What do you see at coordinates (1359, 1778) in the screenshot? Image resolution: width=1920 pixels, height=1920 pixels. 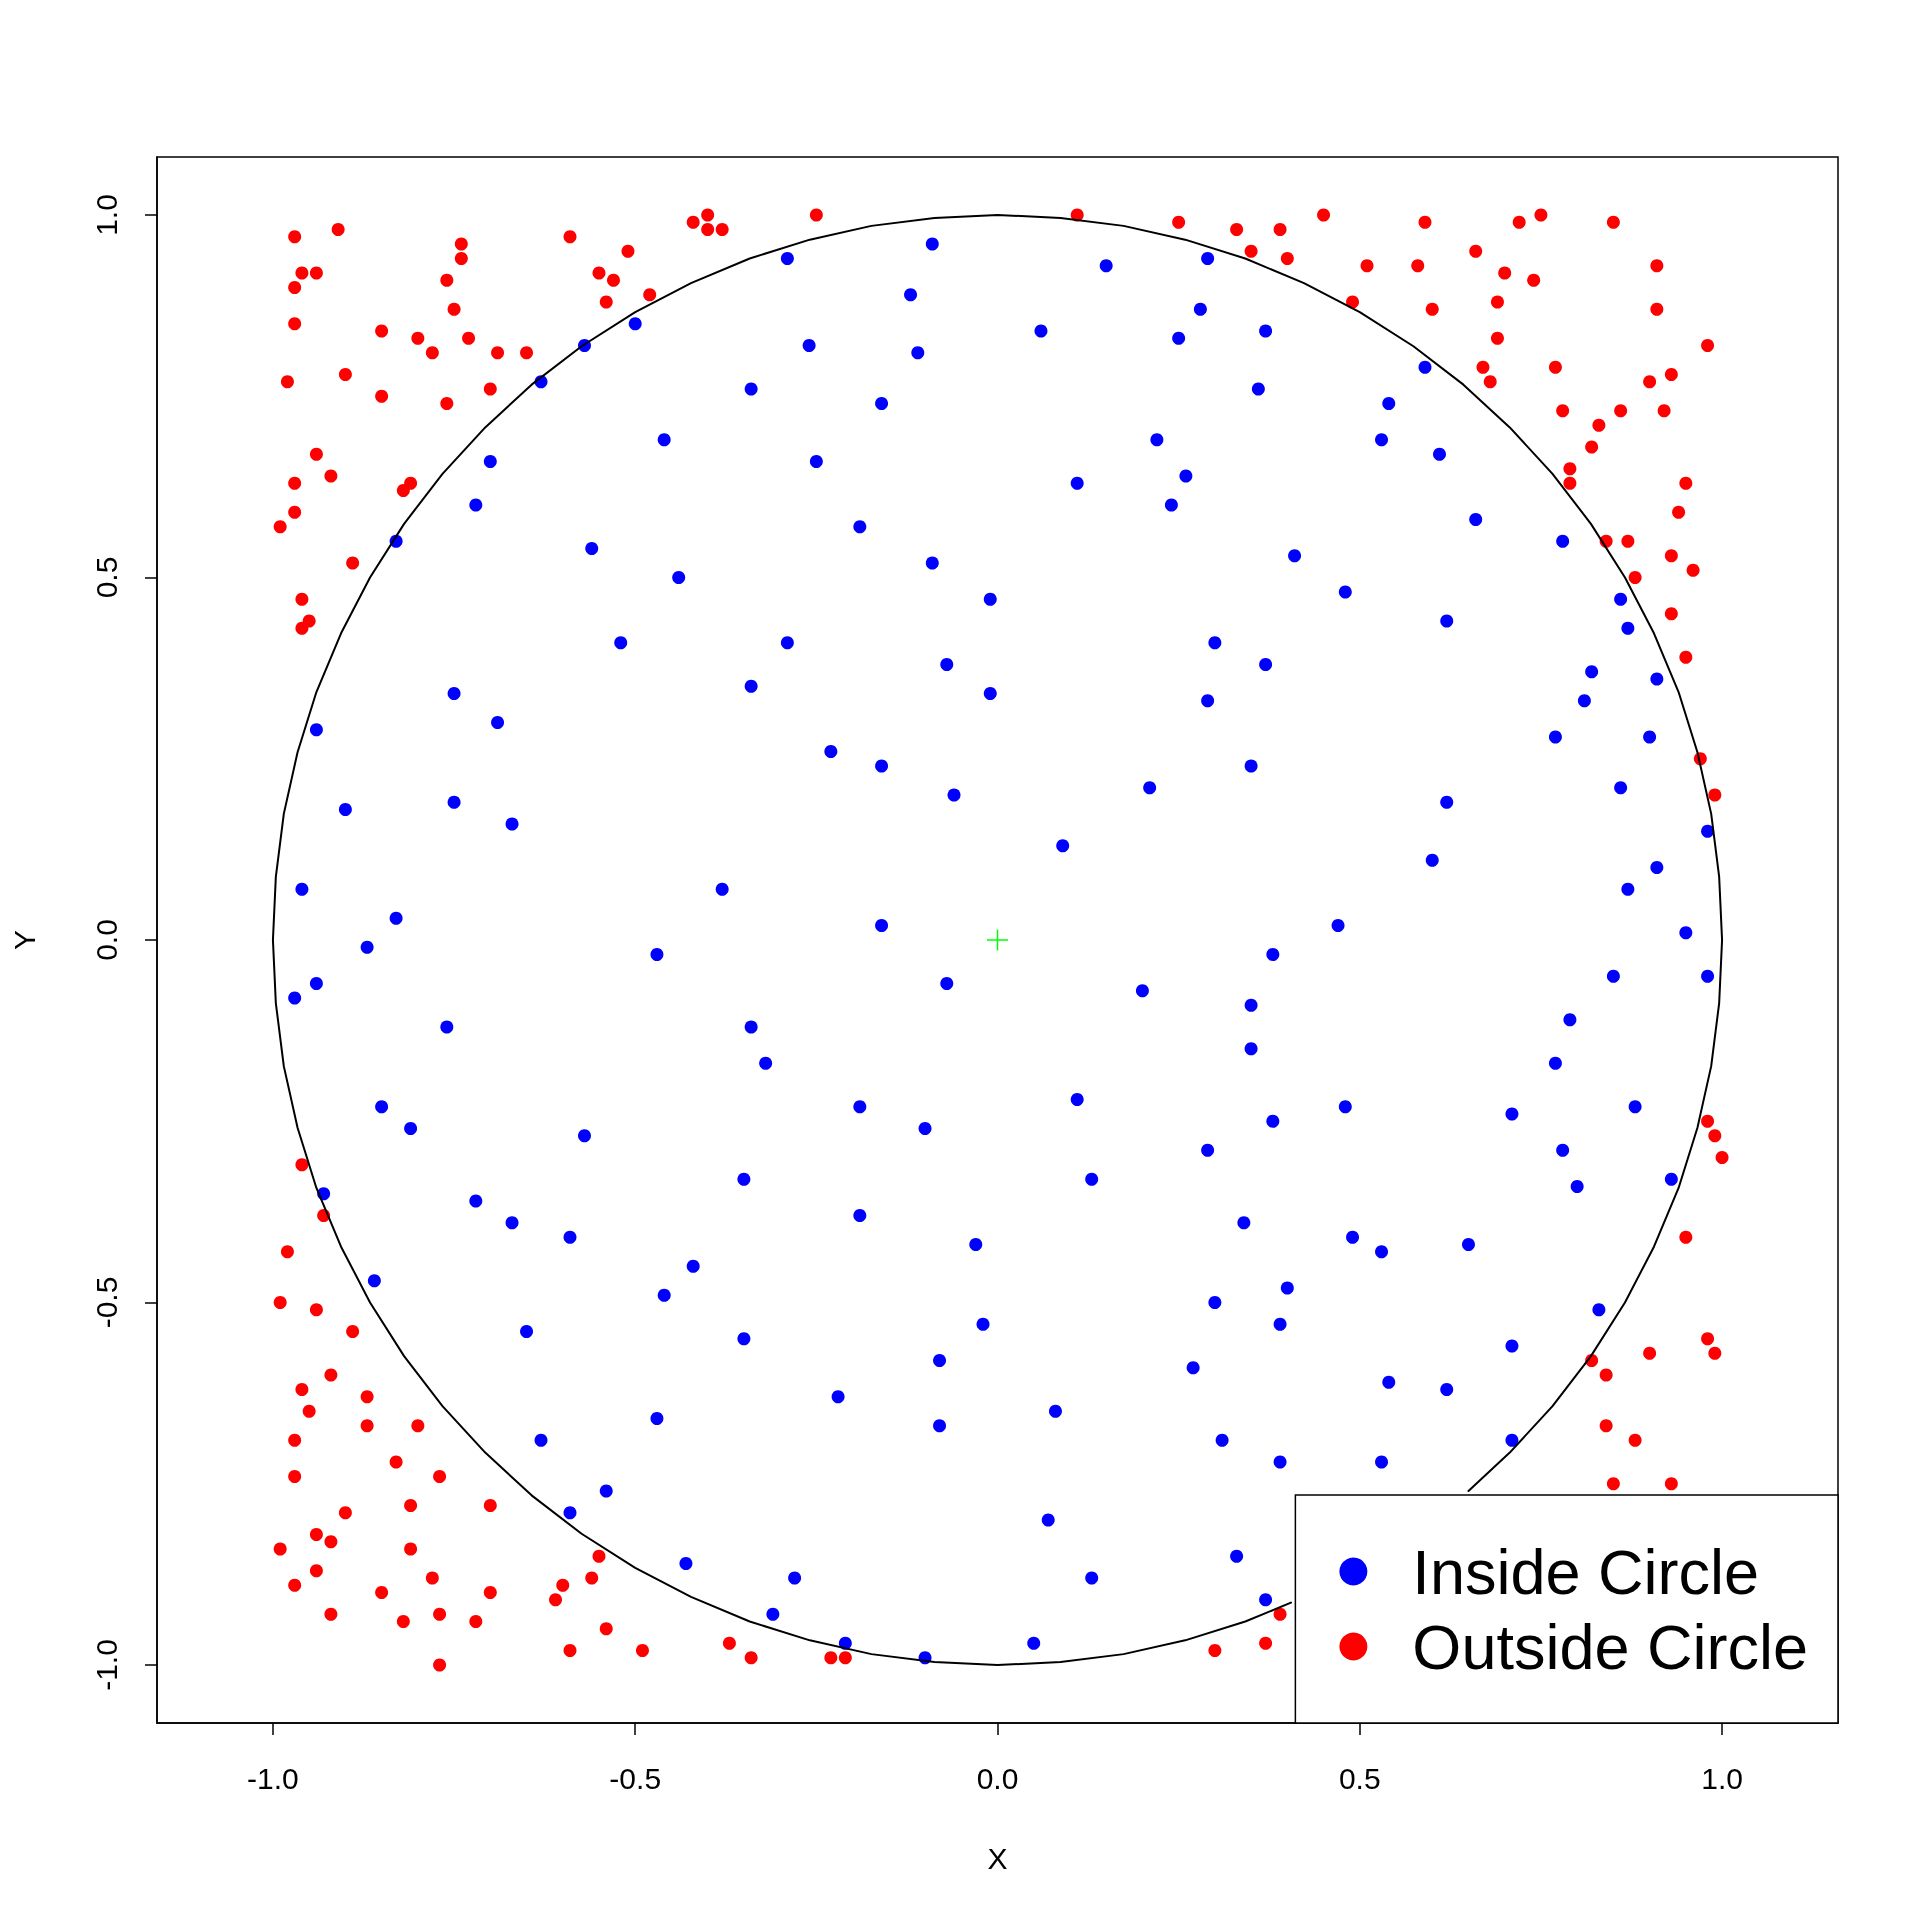 I see `x-tick-label: 0.5` at bounding box center [1359, 1778].